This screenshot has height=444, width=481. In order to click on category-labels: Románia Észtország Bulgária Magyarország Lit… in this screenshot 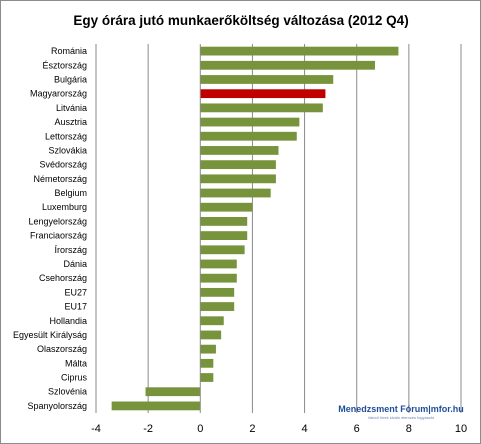, I will do `click(50, 228)`.